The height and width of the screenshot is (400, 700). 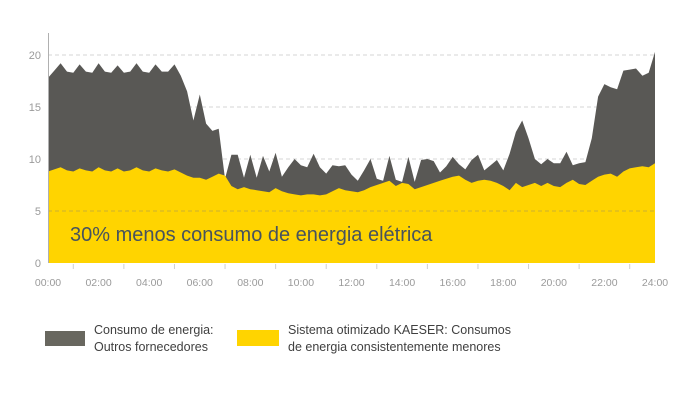 What do you see at coordinates (48, 283) in the screenshot?
I see `svg-text: 00:00` at bounding box center [48, 283].